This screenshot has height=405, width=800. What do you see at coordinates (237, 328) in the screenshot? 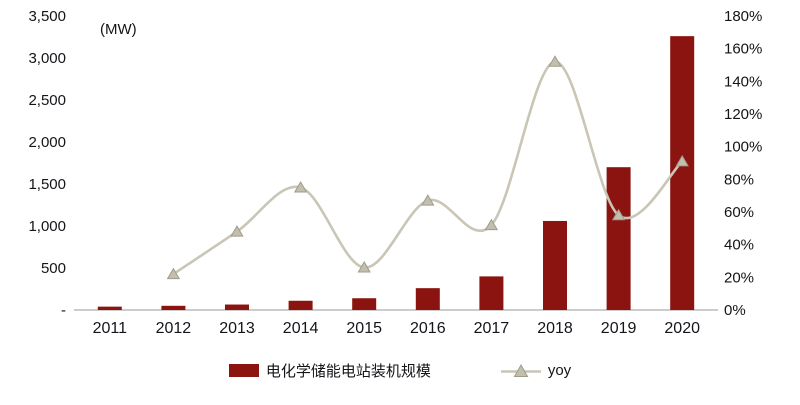
I see `x-tick-2013: 2013` at bounding box center [237, 328].